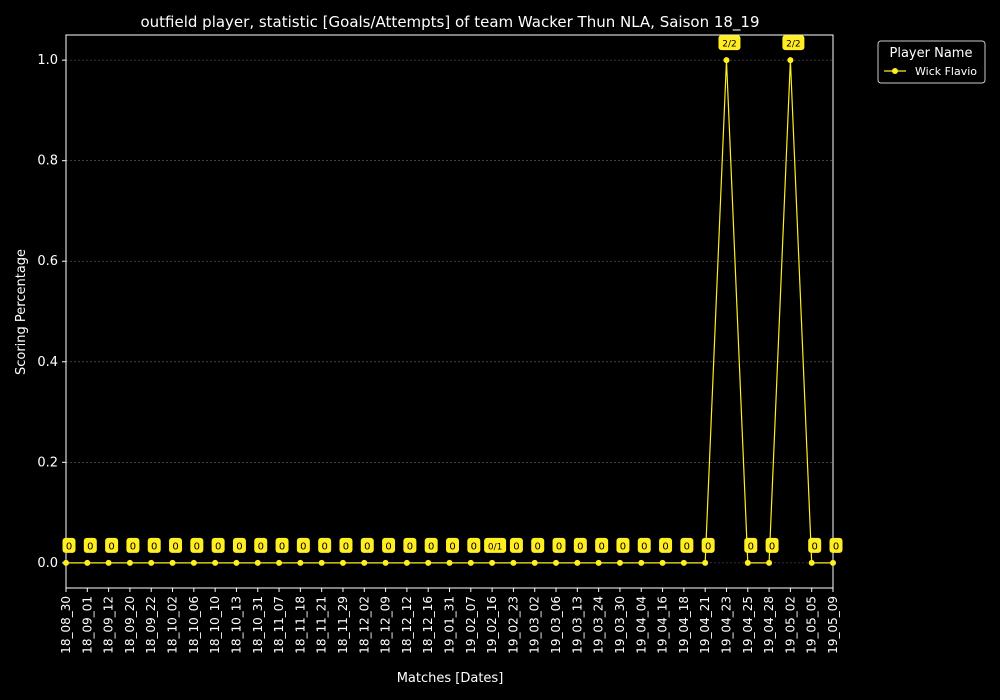 The image size is (1000, 700). What do you see at coordinates (599, 625) in the screenshot?
I see `x-tick-label: 19_03_24` at bounding box center [599, 625].